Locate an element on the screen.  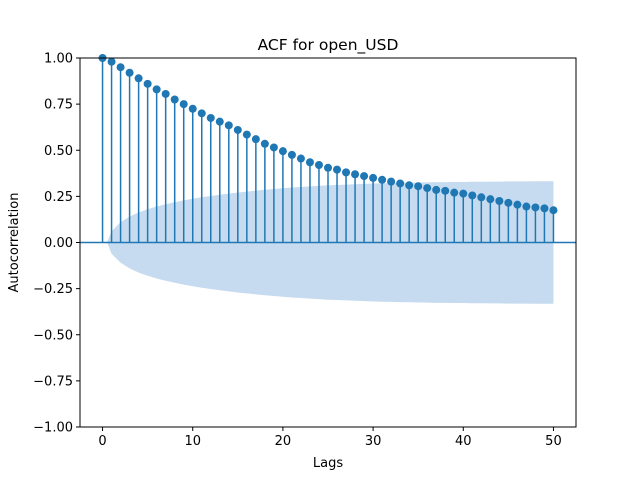
y-tick-label: −0.25 is located at coordinates (53, 289).